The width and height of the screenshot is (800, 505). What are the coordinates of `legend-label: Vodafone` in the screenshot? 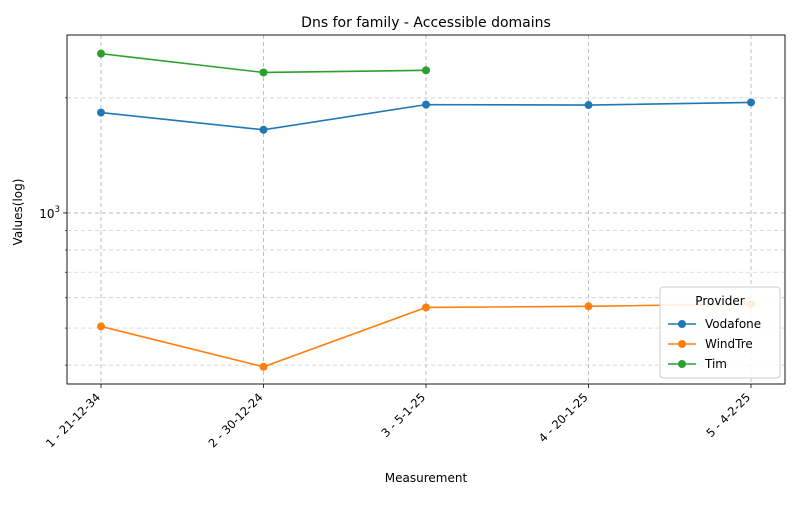 It's located at (733, 324).